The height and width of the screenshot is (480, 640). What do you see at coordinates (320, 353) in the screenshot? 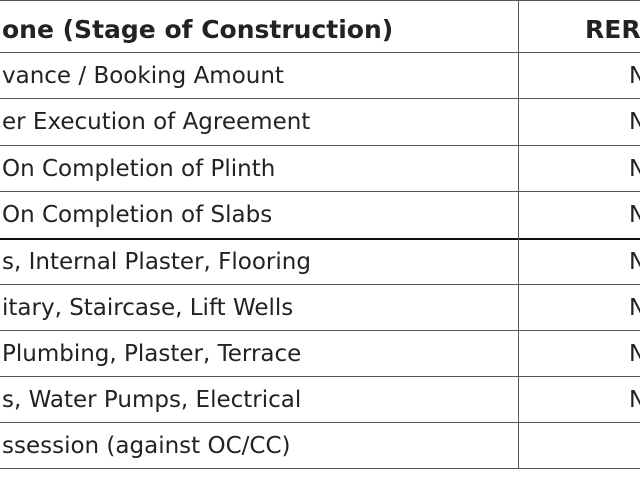
I see `table-row: Plumbing, Plaster, Terrace N` at bounding box center [320, 353].